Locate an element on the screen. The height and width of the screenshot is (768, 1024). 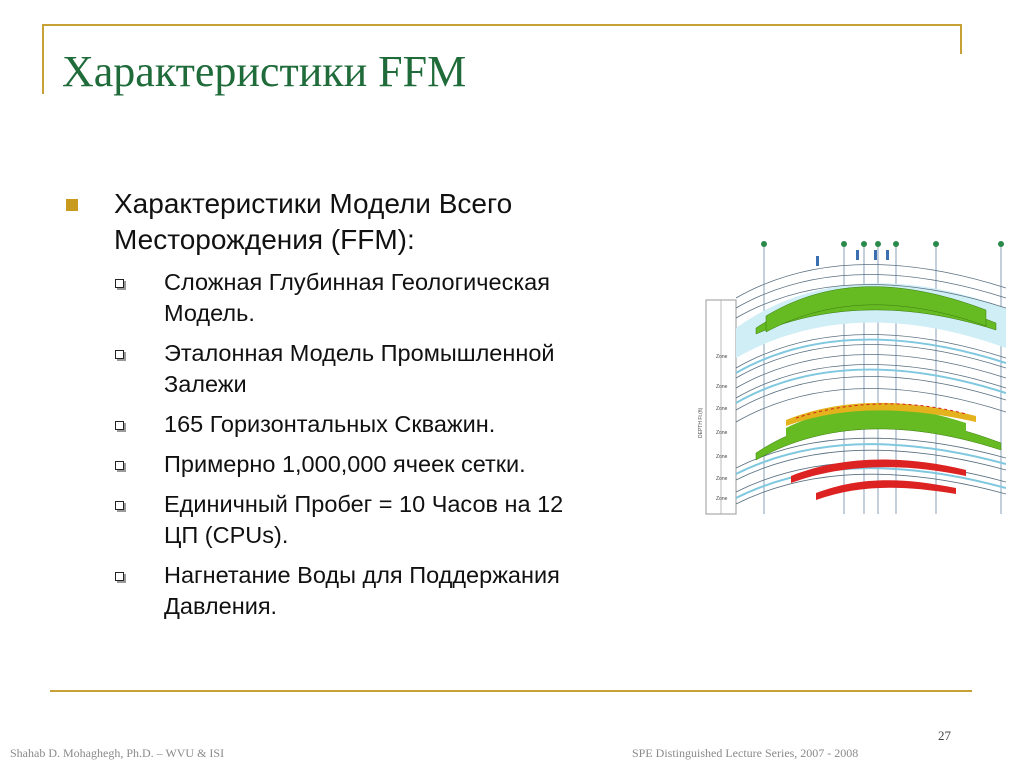
sub-bullet-line1: 165 Горизонтальных Скважин. is located at coordinates (330, 424).